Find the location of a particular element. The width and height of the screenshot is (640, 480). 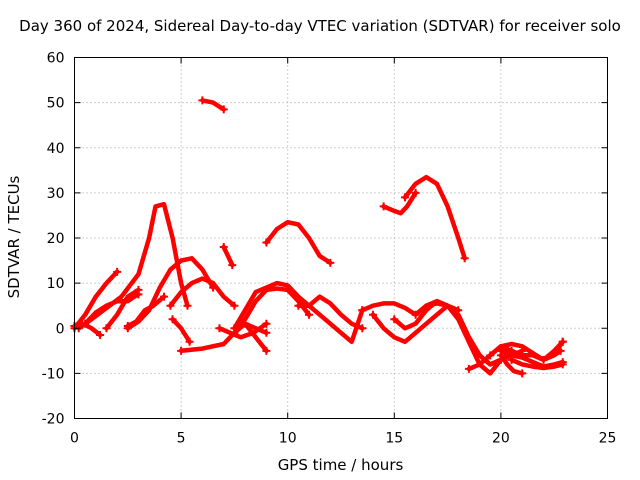

y-tick-label: 10 is located at coordinates (56, 284).